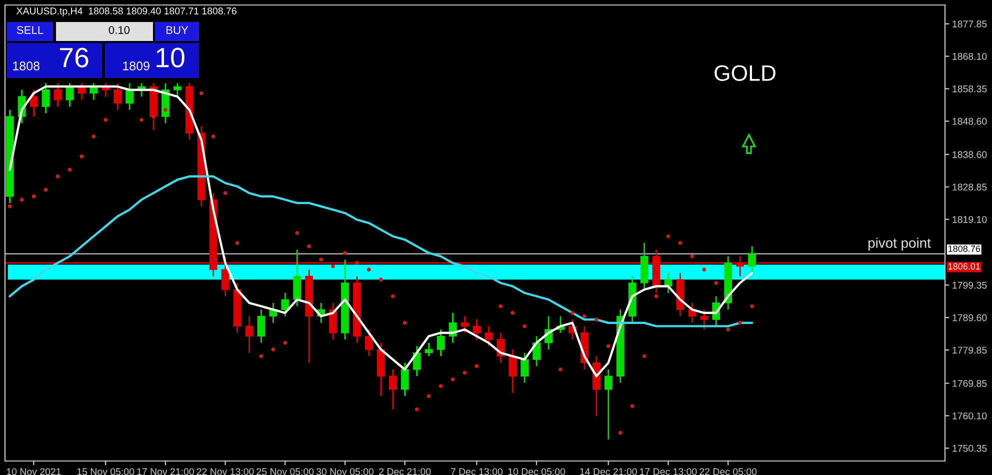 The height and width of the screenshot is (475, 992). Describe the element at coordinates (969, 219) in the screenshot. I see `y-tick-label: 1819.10` at that location.